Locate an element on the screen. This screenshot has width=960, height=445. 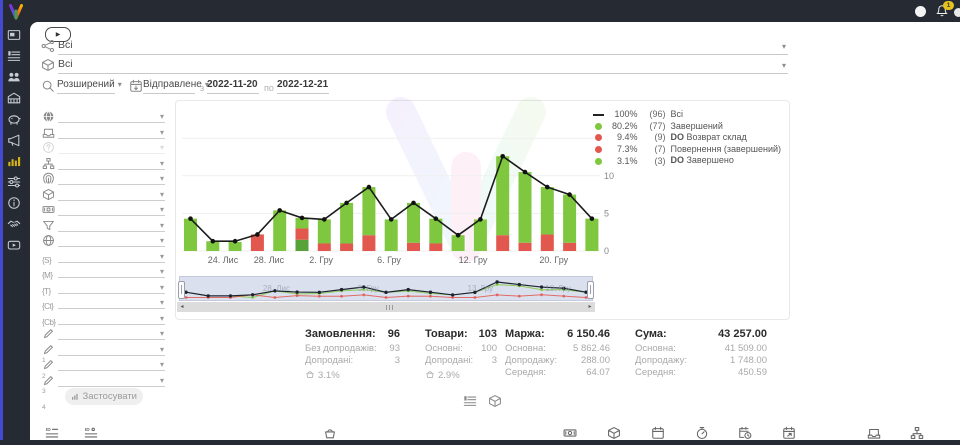
date-to-input: 2022-12-21 is located at coordinates (303, 86).